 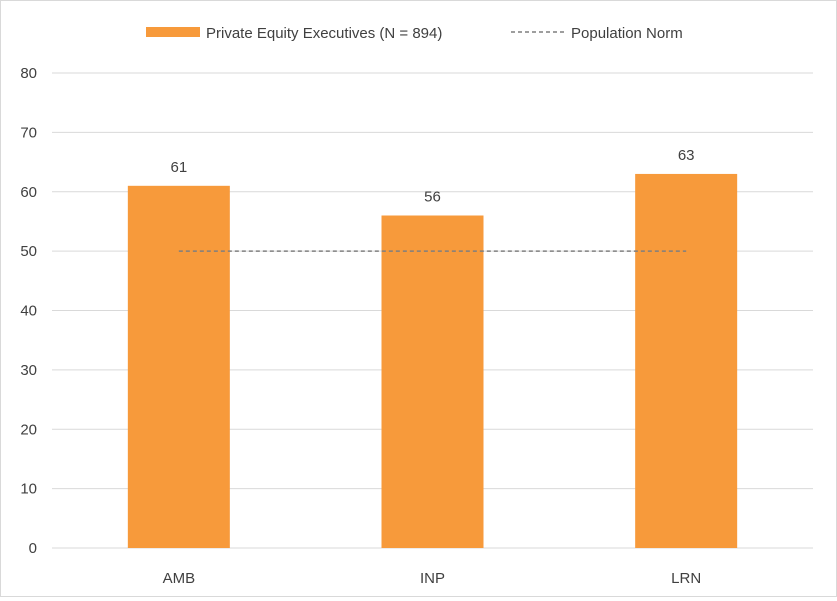 I want to click on legend-bar-swatch, so click(x=173, y=32).